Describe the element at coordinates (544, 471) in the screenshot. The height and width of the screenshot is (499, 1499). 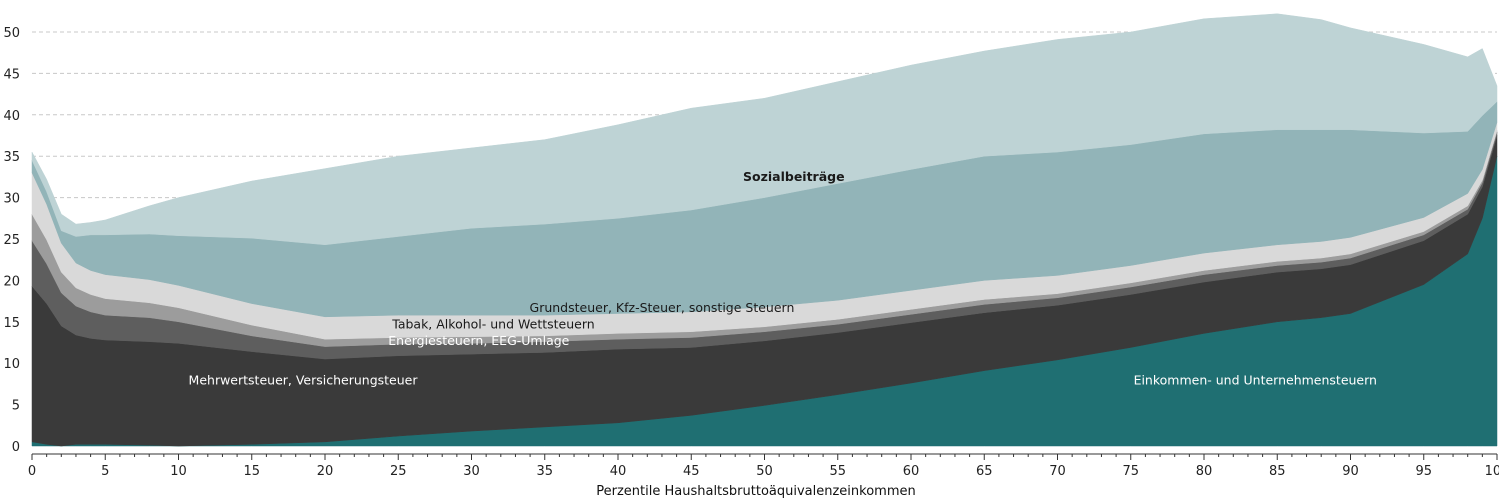
I see `x-tick-label: 35` at that location.